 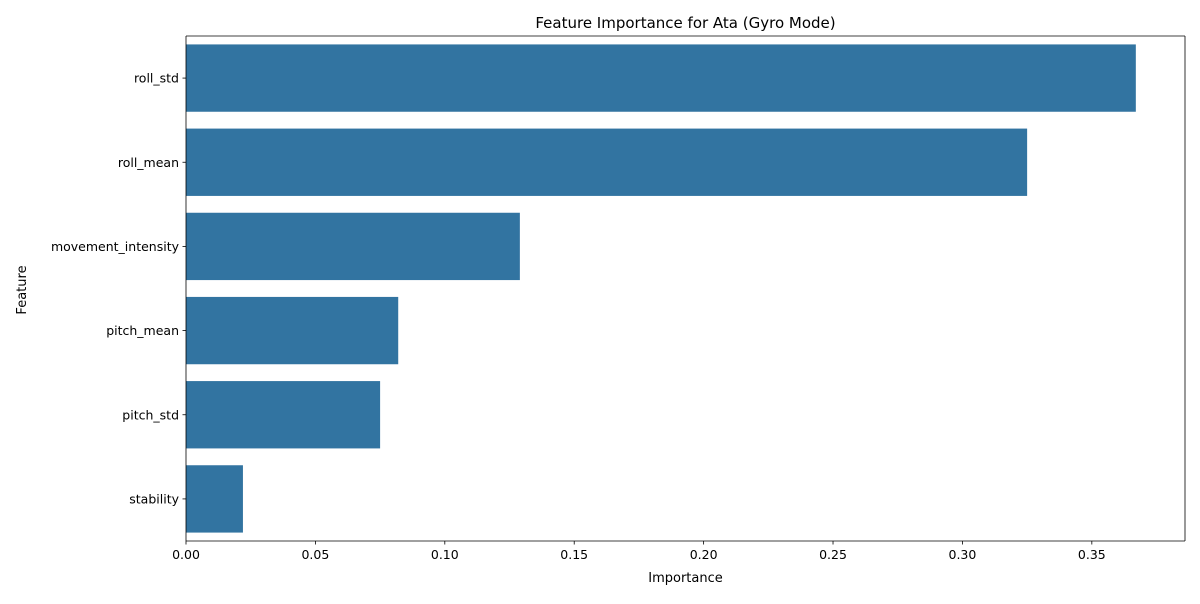 What do you see at coordinates (574, 554) in the screenshot?
I see `x-tick-label: 0.15` at bounding box center [574, 554].